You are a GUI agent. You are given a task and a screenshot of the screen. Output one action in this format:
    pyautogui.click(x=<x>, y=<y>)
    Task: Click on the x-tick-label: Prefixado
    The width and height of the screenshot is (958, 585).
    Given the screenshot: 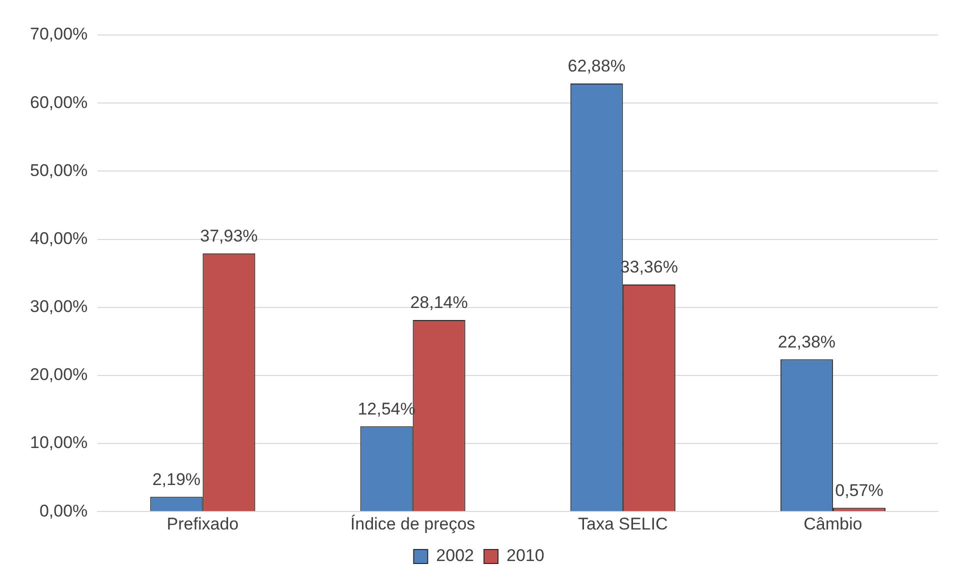 What is the action you would take?
    pyautogui.click(x=202, y=524)
    